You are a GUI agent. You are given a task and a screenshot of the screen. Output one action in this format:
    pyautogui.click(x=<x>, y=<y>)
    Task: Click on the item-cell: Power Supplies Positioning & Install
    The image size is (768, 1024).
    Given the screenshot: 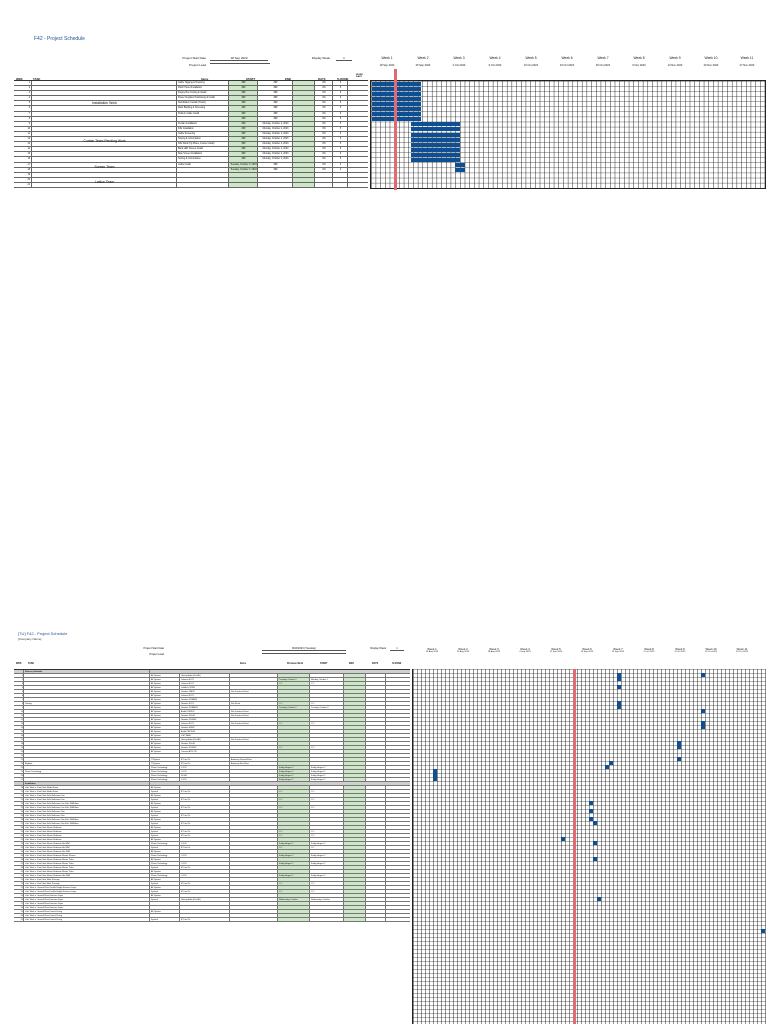 What is the action you would take?
    pyautogui.click(x=203, y=98)
    